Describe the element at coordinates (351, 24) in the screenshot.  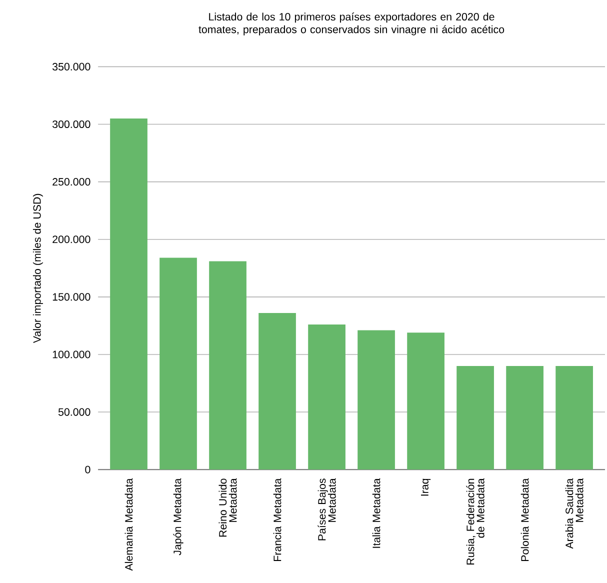
I see `chart-title: Listado de los 10 primeros países exportadores en 2020 de tomates, preparados o conservados sin vinagre ni ácido acético` at that location.